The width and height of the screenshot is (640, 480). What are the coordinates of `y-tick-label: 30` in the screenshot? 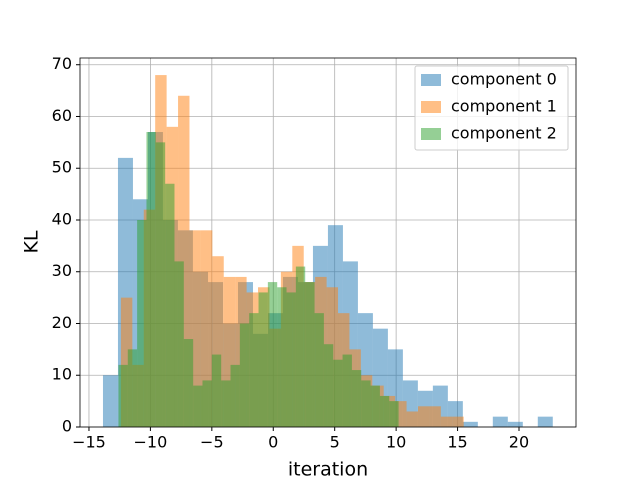 It's located at (62, 270).